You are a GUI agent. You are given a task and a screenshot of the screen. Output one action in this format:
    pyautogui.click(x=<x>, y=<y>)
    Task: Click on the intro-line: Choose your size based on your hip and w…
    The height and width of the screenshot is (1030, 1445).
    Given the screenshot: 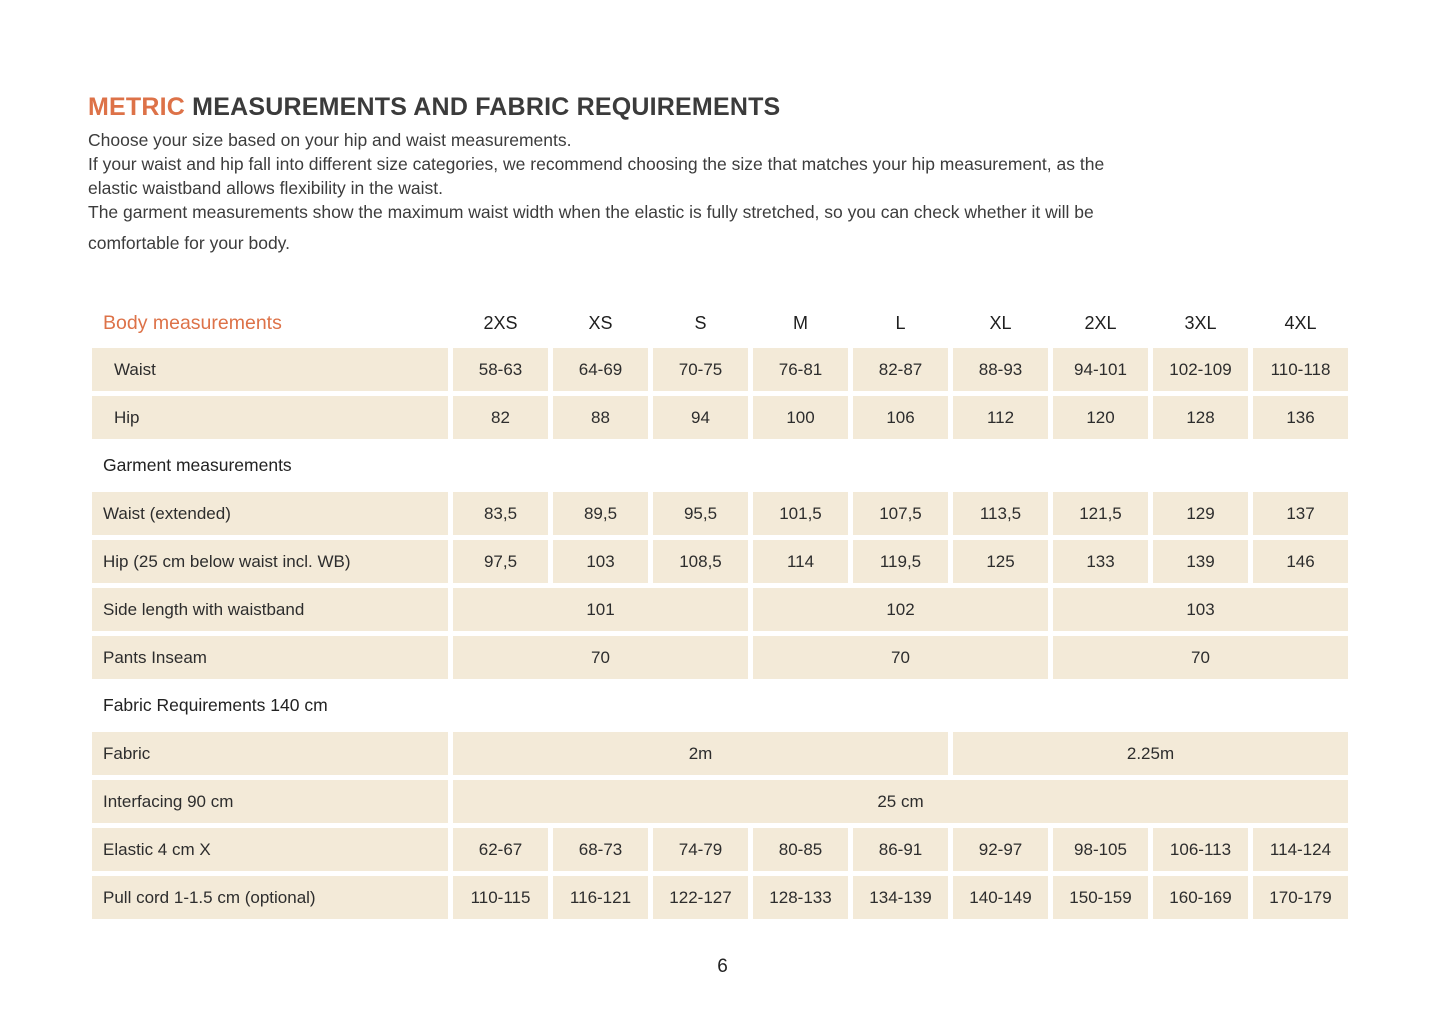 What is the action you would take?
    pyautogui.click(x=330, y=140)
    